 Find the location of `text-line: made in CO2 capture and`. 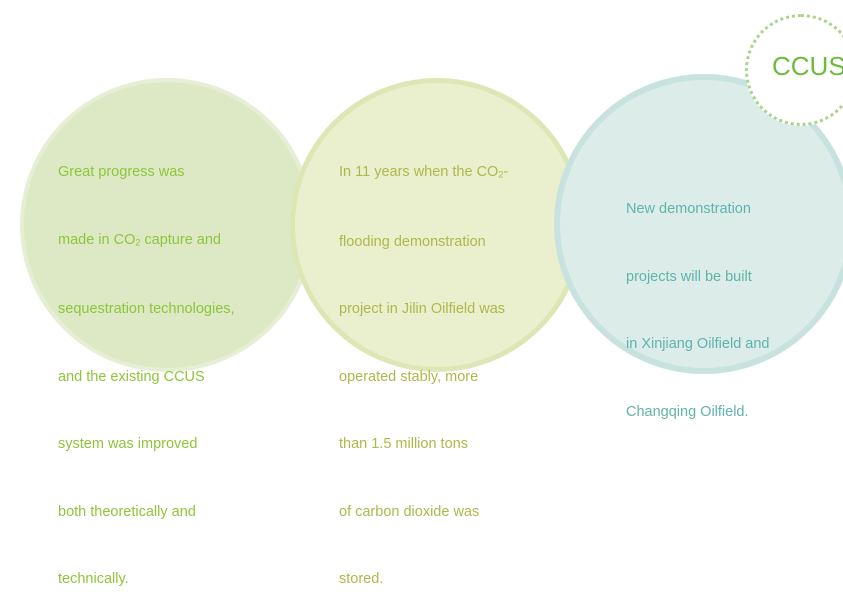

text-line: made in CO2 capture and is located at coordinates (139, 239).